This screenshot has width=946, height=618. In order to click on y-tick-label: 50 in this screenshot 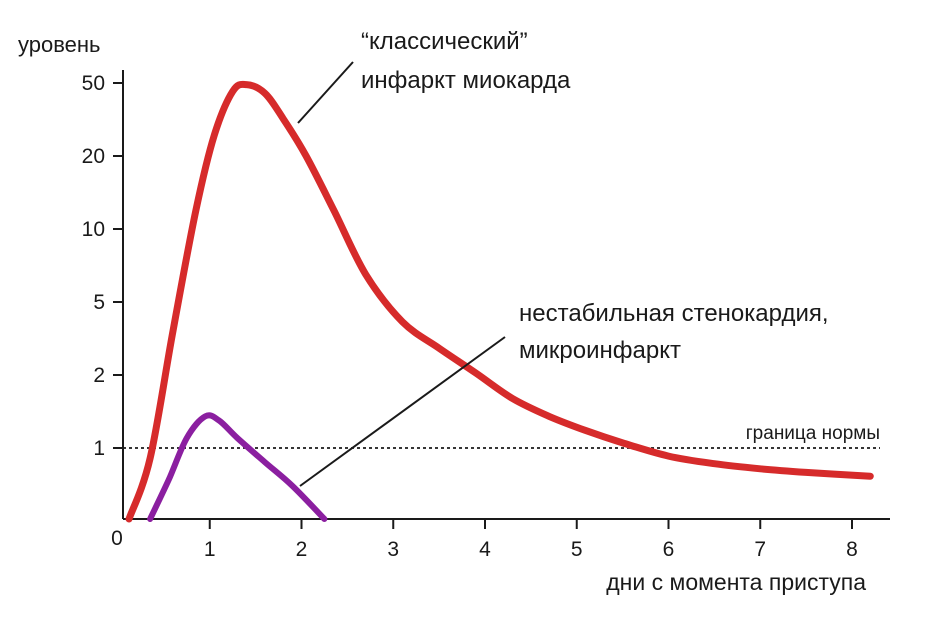, I will do `click(93, 83)`.